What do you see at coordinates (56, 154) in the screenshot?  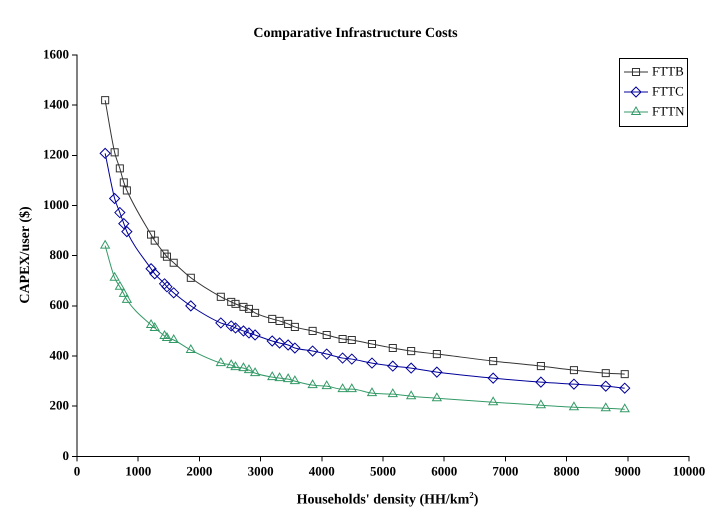 I see `y-tick-label: 1200` at bounding box center [56, 154].